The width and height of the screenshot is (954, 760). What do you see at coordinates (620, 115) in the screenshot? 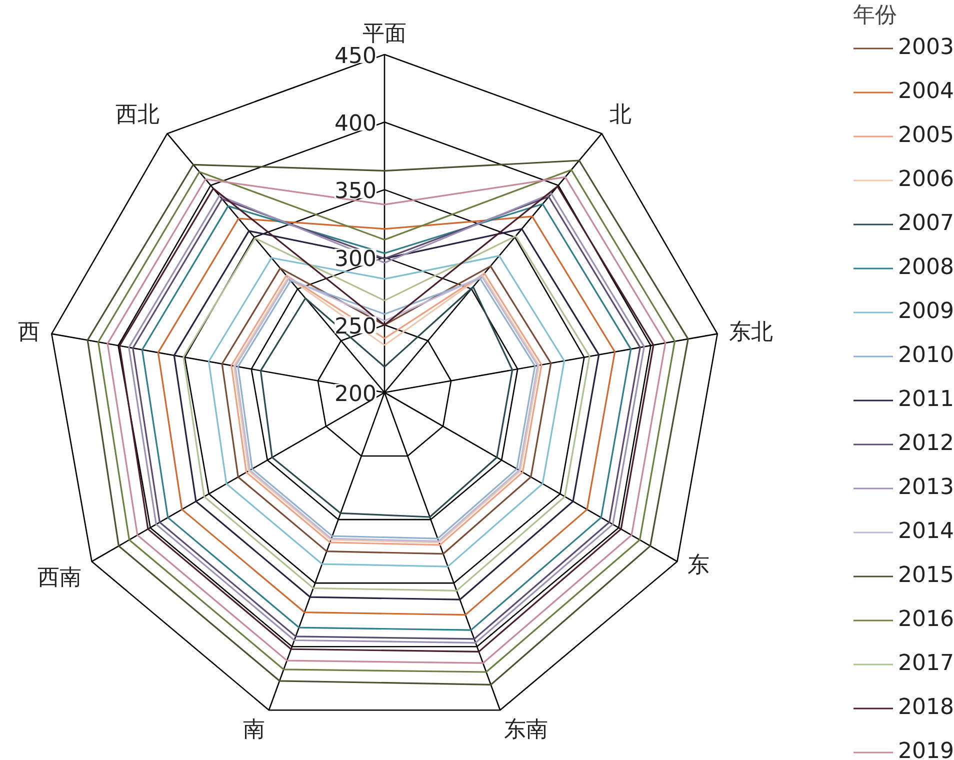
I see `spoke-label: 北` at bounding box center [620, 115].